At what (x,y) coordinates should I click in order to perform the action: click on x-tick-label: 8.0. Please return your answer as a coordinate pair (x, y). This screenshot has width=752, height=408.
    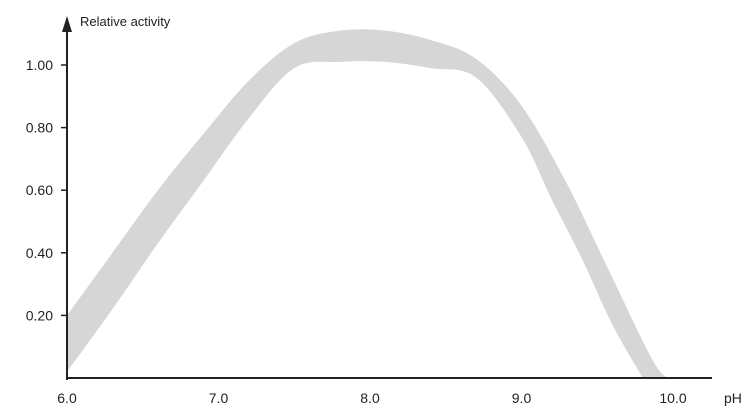
    Looking at the image, I should click on (370, 398).